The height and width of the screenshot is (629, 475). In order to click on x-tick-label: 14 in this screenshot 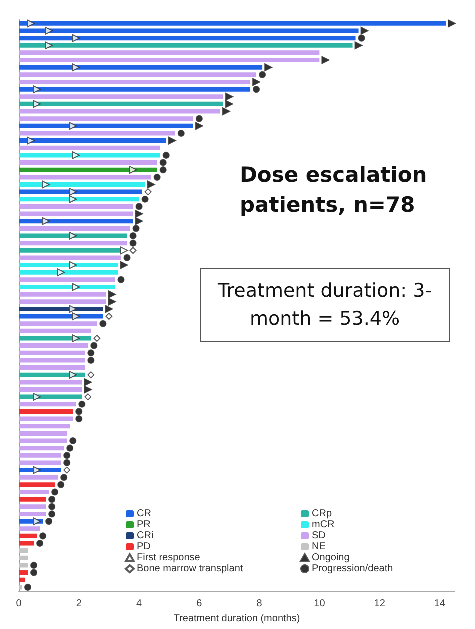, I will do `click(440, 604)`.